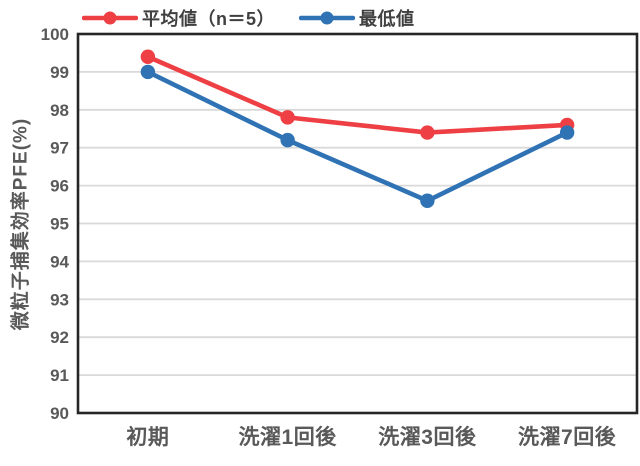  I want to click on legend-marker-minimum-icon, so click(327, 18).